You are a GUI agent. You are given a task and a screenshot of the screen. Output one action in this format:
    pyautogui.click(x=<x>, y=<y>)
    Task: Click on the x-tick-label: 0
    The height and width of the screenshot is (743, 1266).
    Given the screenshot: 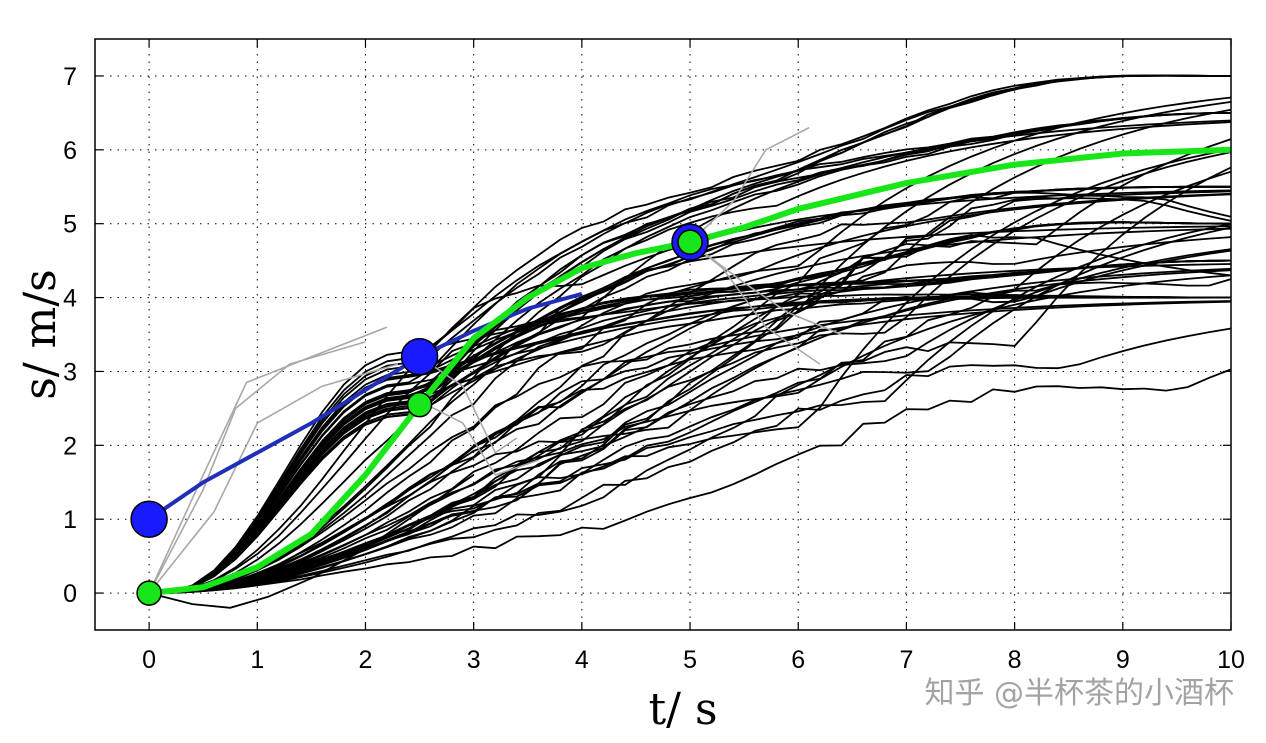 What is the action you would take?
    pyautogui.click(x=149, y=660)
    